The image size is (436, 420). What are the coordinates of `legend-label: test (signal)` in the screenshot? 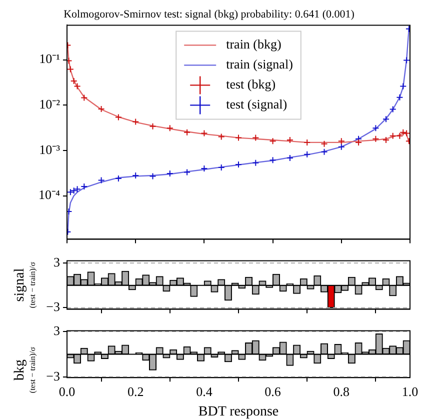 It's located at (257, 104).